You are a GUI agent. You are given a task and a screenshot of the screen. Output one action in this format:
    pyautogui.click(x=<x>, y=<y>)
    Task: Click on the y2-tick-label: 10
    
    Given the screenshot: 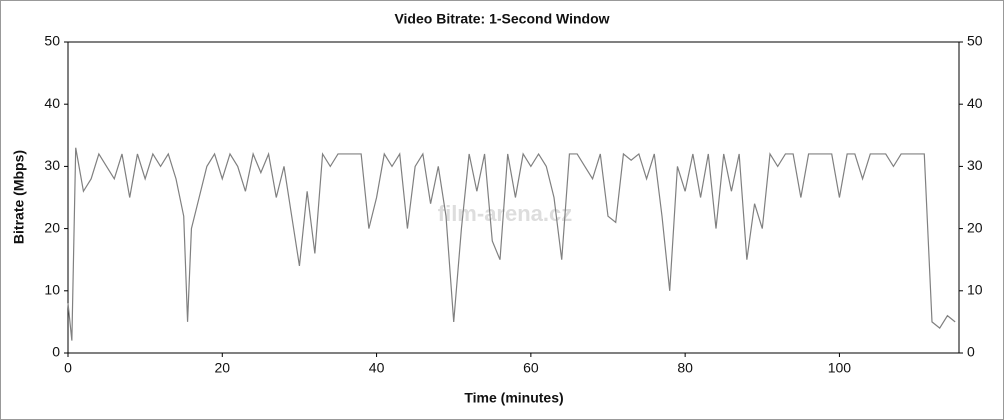 What is the action you would take?
    pyautogui.click(x=975, y=290)
    